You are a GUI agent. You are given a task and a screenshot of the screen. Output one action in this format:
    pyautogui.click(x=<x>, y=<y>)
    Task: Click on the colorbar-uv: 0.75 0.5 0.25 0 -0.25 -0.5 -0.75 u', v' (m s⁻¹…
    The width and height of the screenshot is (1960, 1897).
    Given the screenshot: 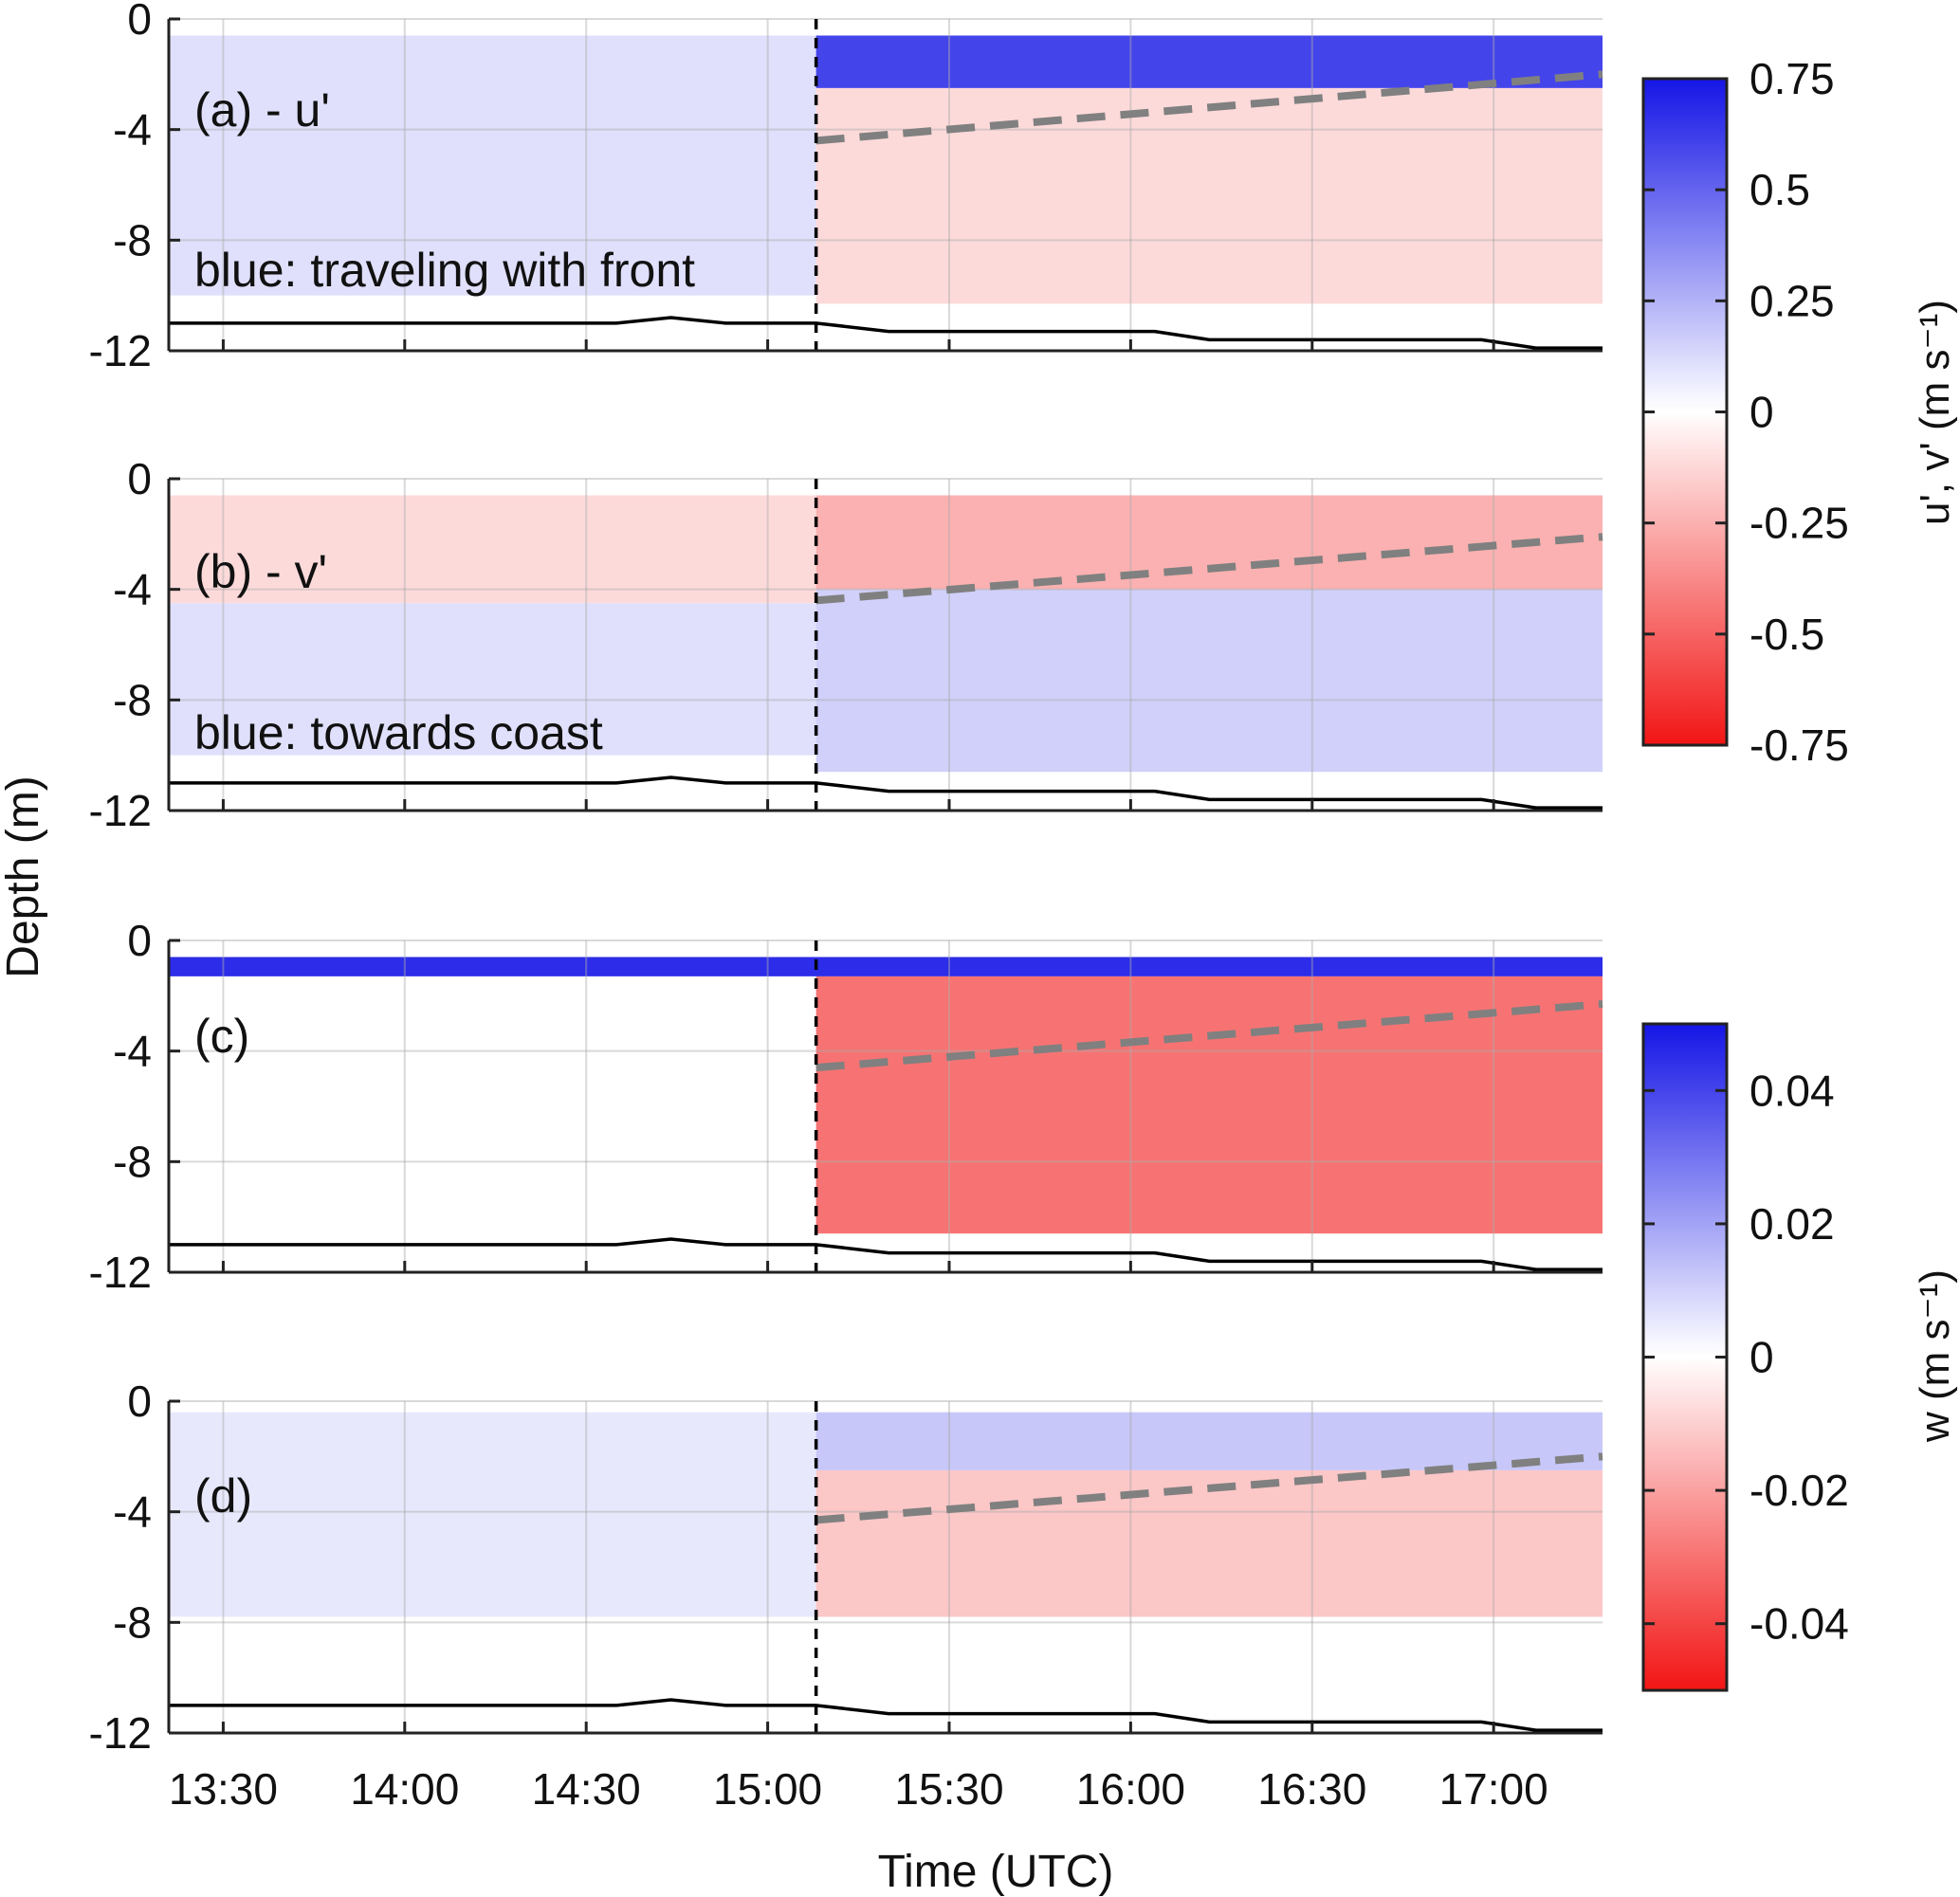 What is the action you would take?
    pyautogui.click(x=1799, y=412)
    